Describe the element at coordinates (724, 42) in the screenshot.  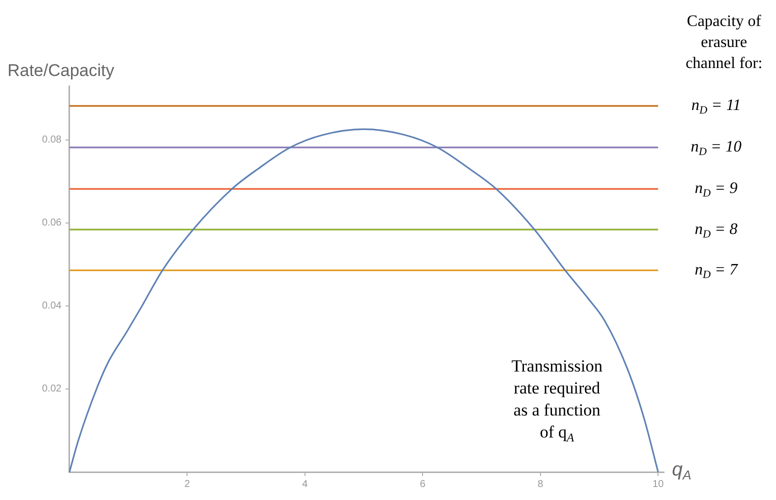
I see `text: Capacity of erasure channel for:` at that location.